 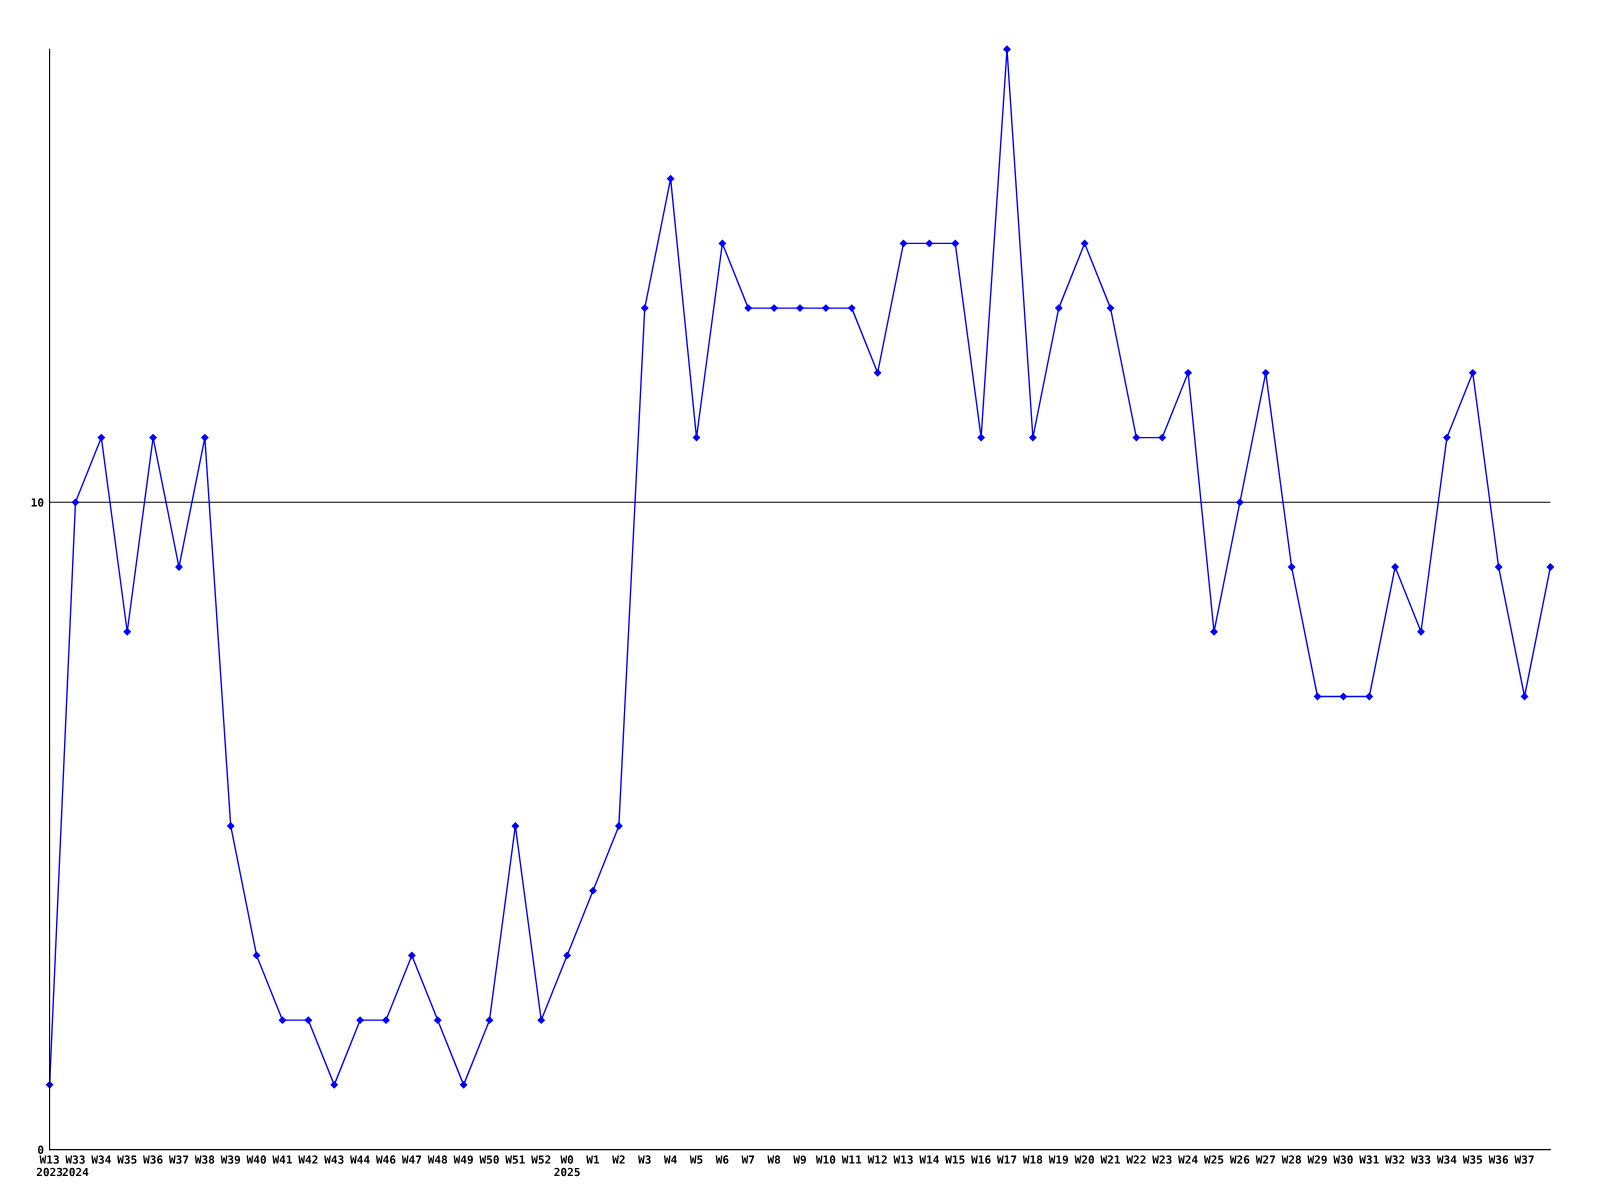 What do you see at coordinates (1032, 1159) in the screenshot?
I see `x-tick-label: W18` at bounding box center [1032, 1159].